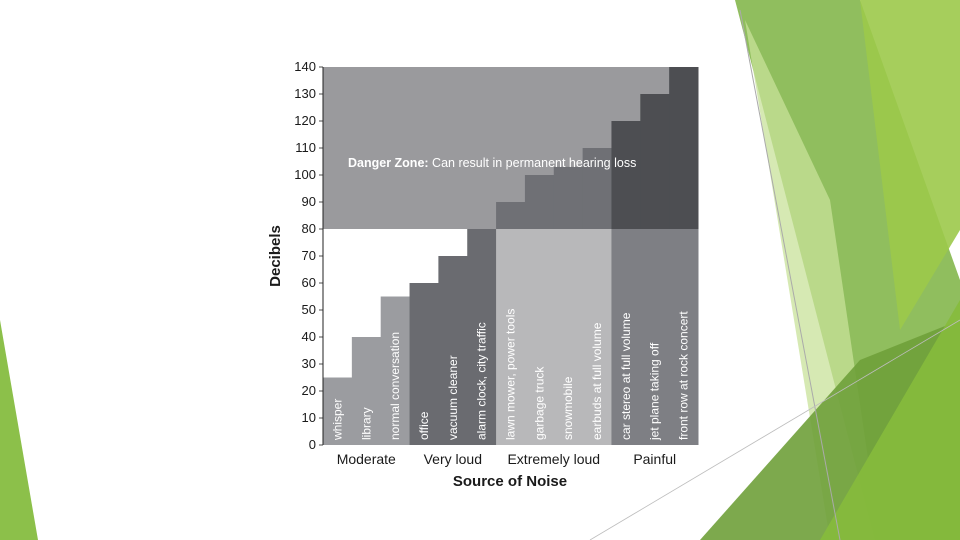 The width and height of the screenshot is (960, 540). What do you see at coordinates (597, 381) in the screenshot?
I see `bar-label: earbuds at full volume` at bounding box center [597, 381].